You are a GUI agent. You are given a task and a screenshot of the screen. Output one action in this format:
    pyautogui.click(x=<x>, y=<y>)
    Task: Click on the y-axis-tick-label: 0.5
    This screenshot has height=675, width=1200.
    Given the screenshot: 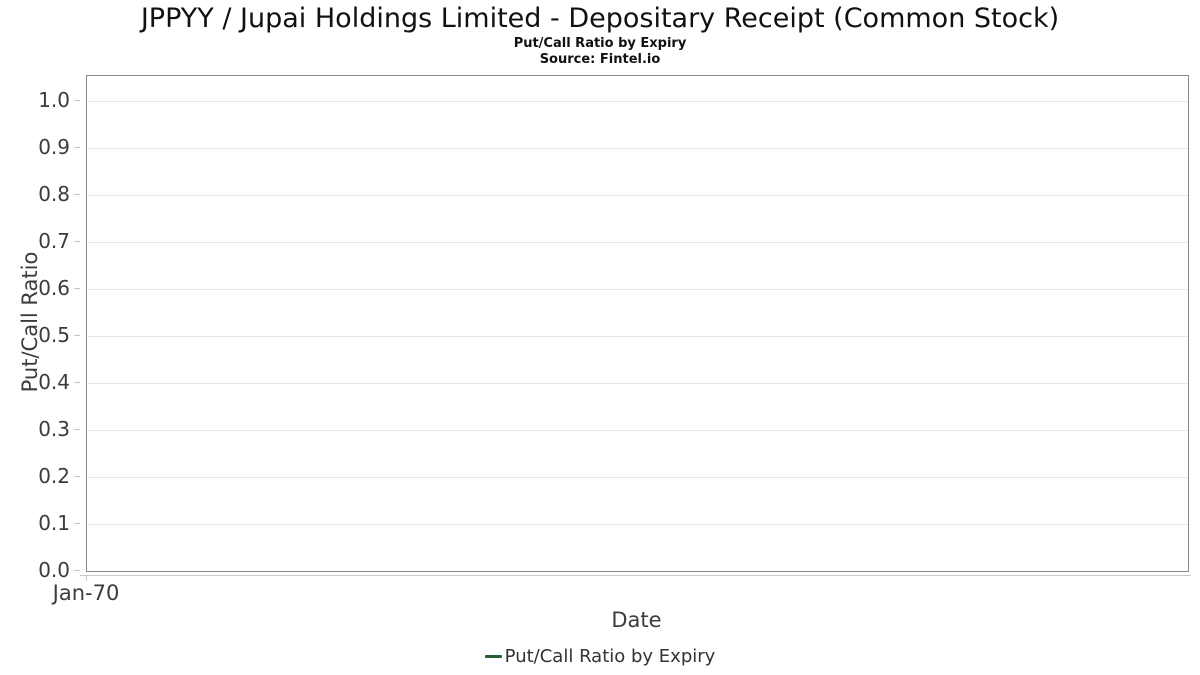 What is the action you would take?
    pyautogui.click(x=54, y=334)
    